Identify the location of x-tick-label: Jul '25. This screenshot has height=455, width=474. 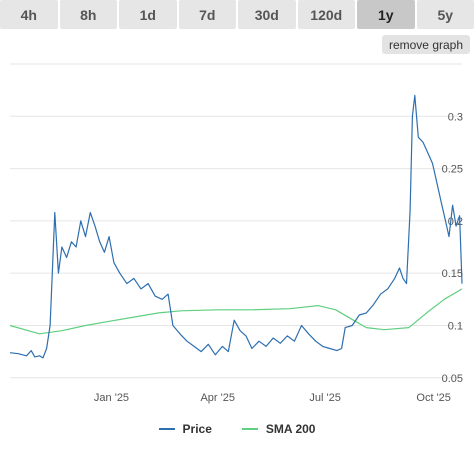
(324, 398).